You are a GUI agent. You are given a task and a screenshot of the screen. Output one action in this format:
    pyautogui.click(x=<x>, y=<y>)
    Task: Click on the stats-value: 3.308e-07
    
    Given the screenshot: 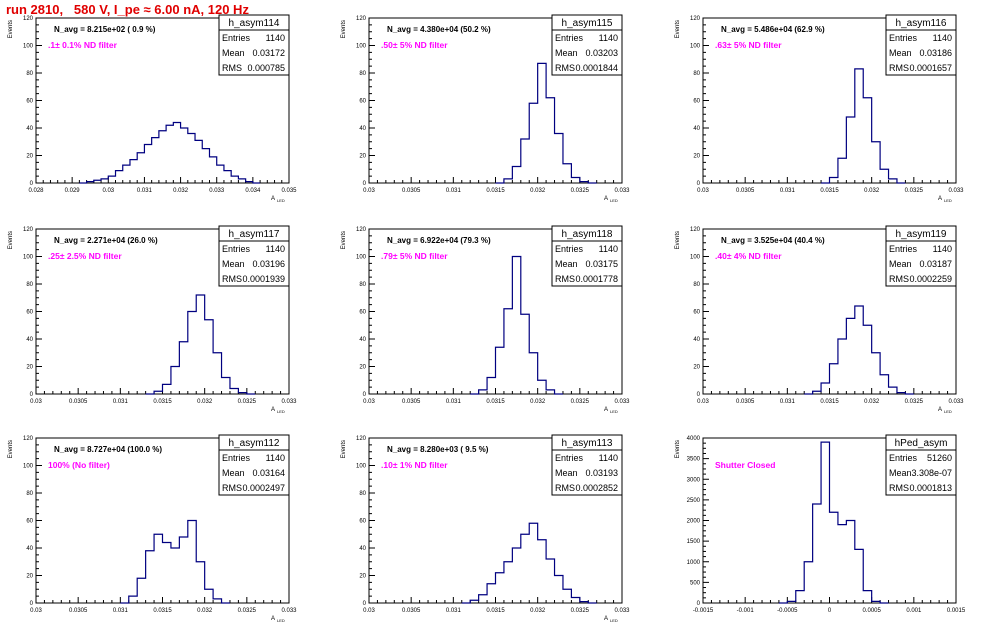 What is the action you would take?
    pyautogui.click(x=931, y=473)
    